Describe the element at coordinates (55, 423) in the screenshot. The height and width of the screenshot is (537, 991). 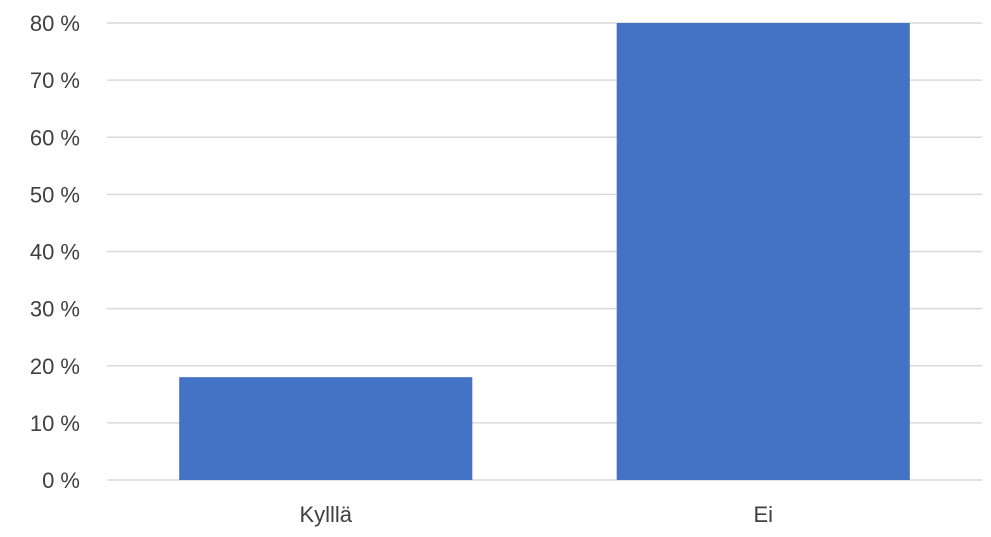
I see `y-tick-label: 10 %` at that location.